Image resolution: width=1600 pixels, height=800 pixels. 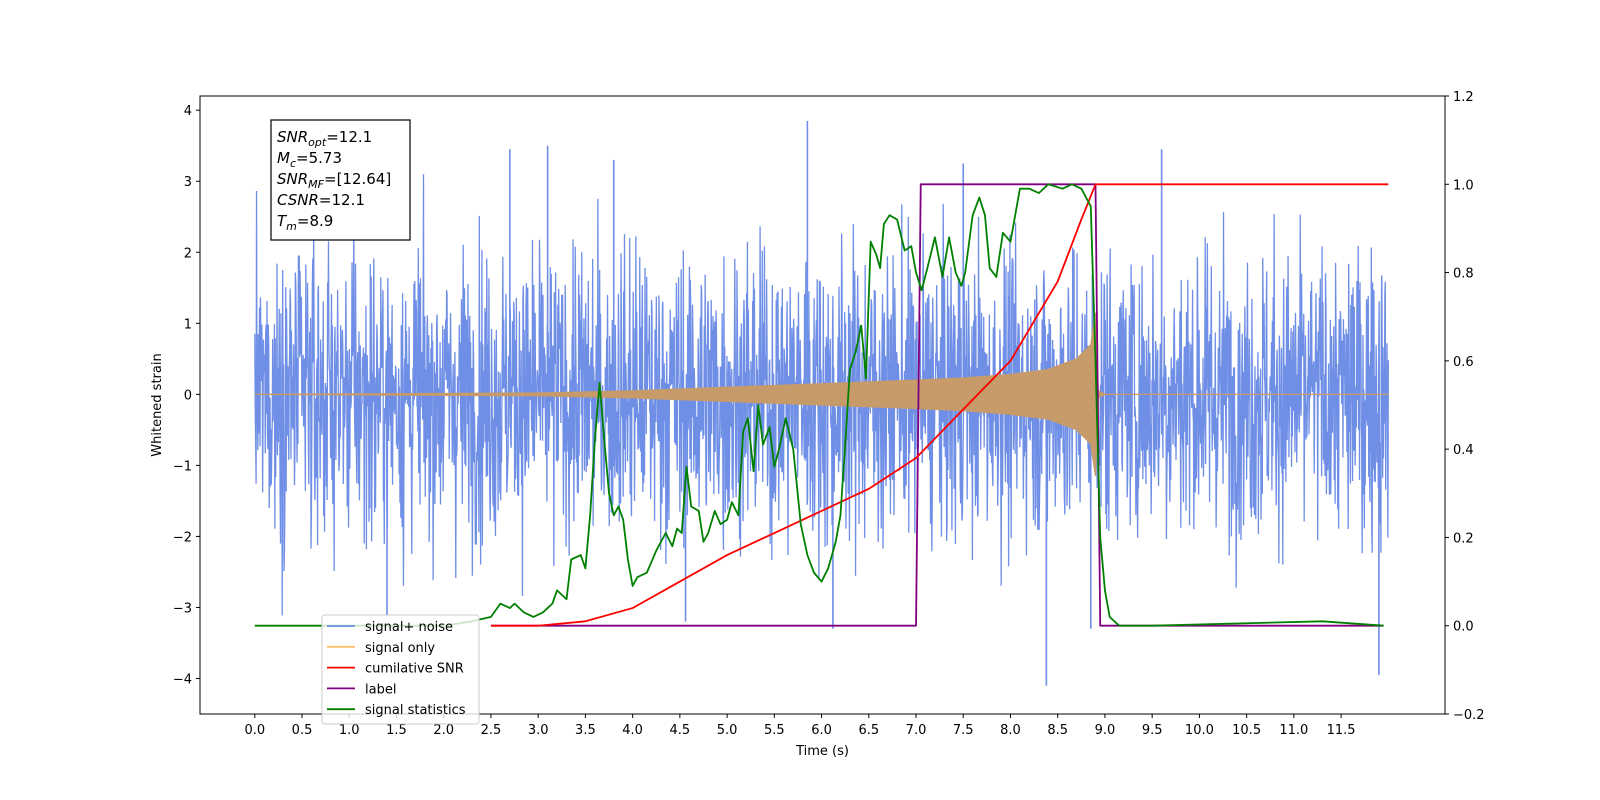 What do you see at coordinates (321, 200) in the screenshot?
I see `annotation-line: CSNR=12.1` at bounding box center [321, 200].